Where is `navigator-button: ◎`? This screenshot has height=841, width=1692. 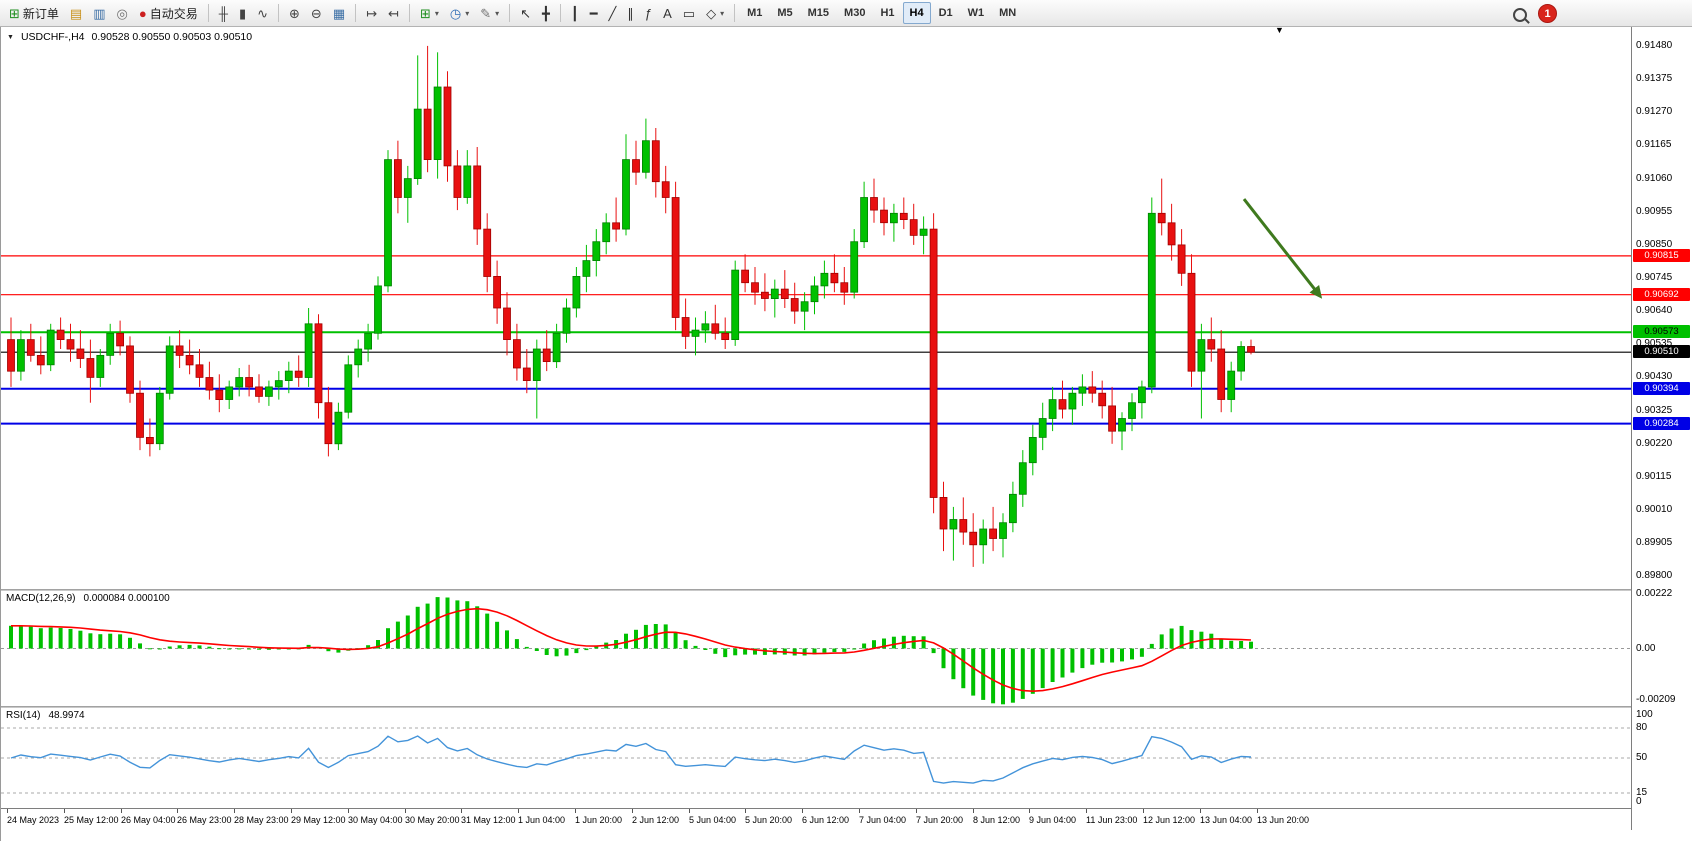
navigator-button: ◎ is located at coordinates (122, 13).